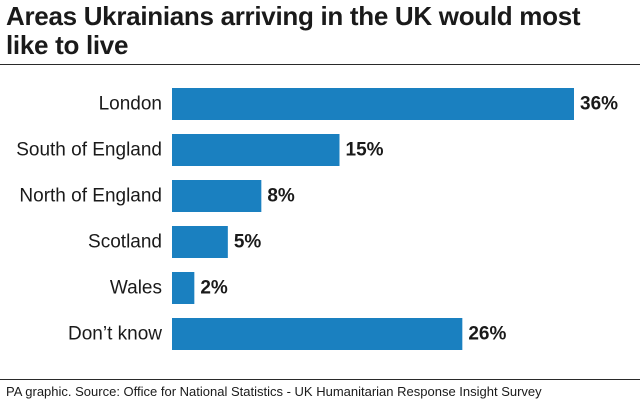  What do you see at coordinates (90, 196) in the screenshot?
I see `category-label: North of England` at bounding box center [90, 196].